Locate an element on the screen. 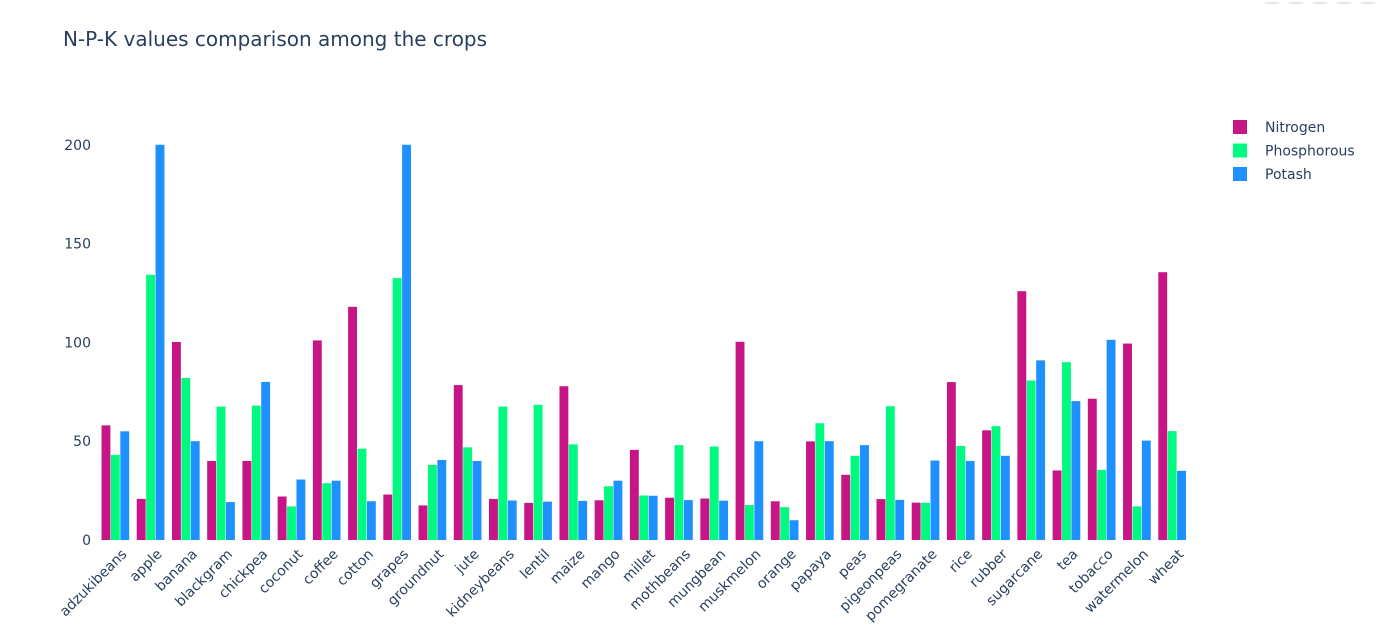 Image resolution: width=1381 pixels, height=643 pixels. autoscale-icon is located at coordinates (1368, 7).